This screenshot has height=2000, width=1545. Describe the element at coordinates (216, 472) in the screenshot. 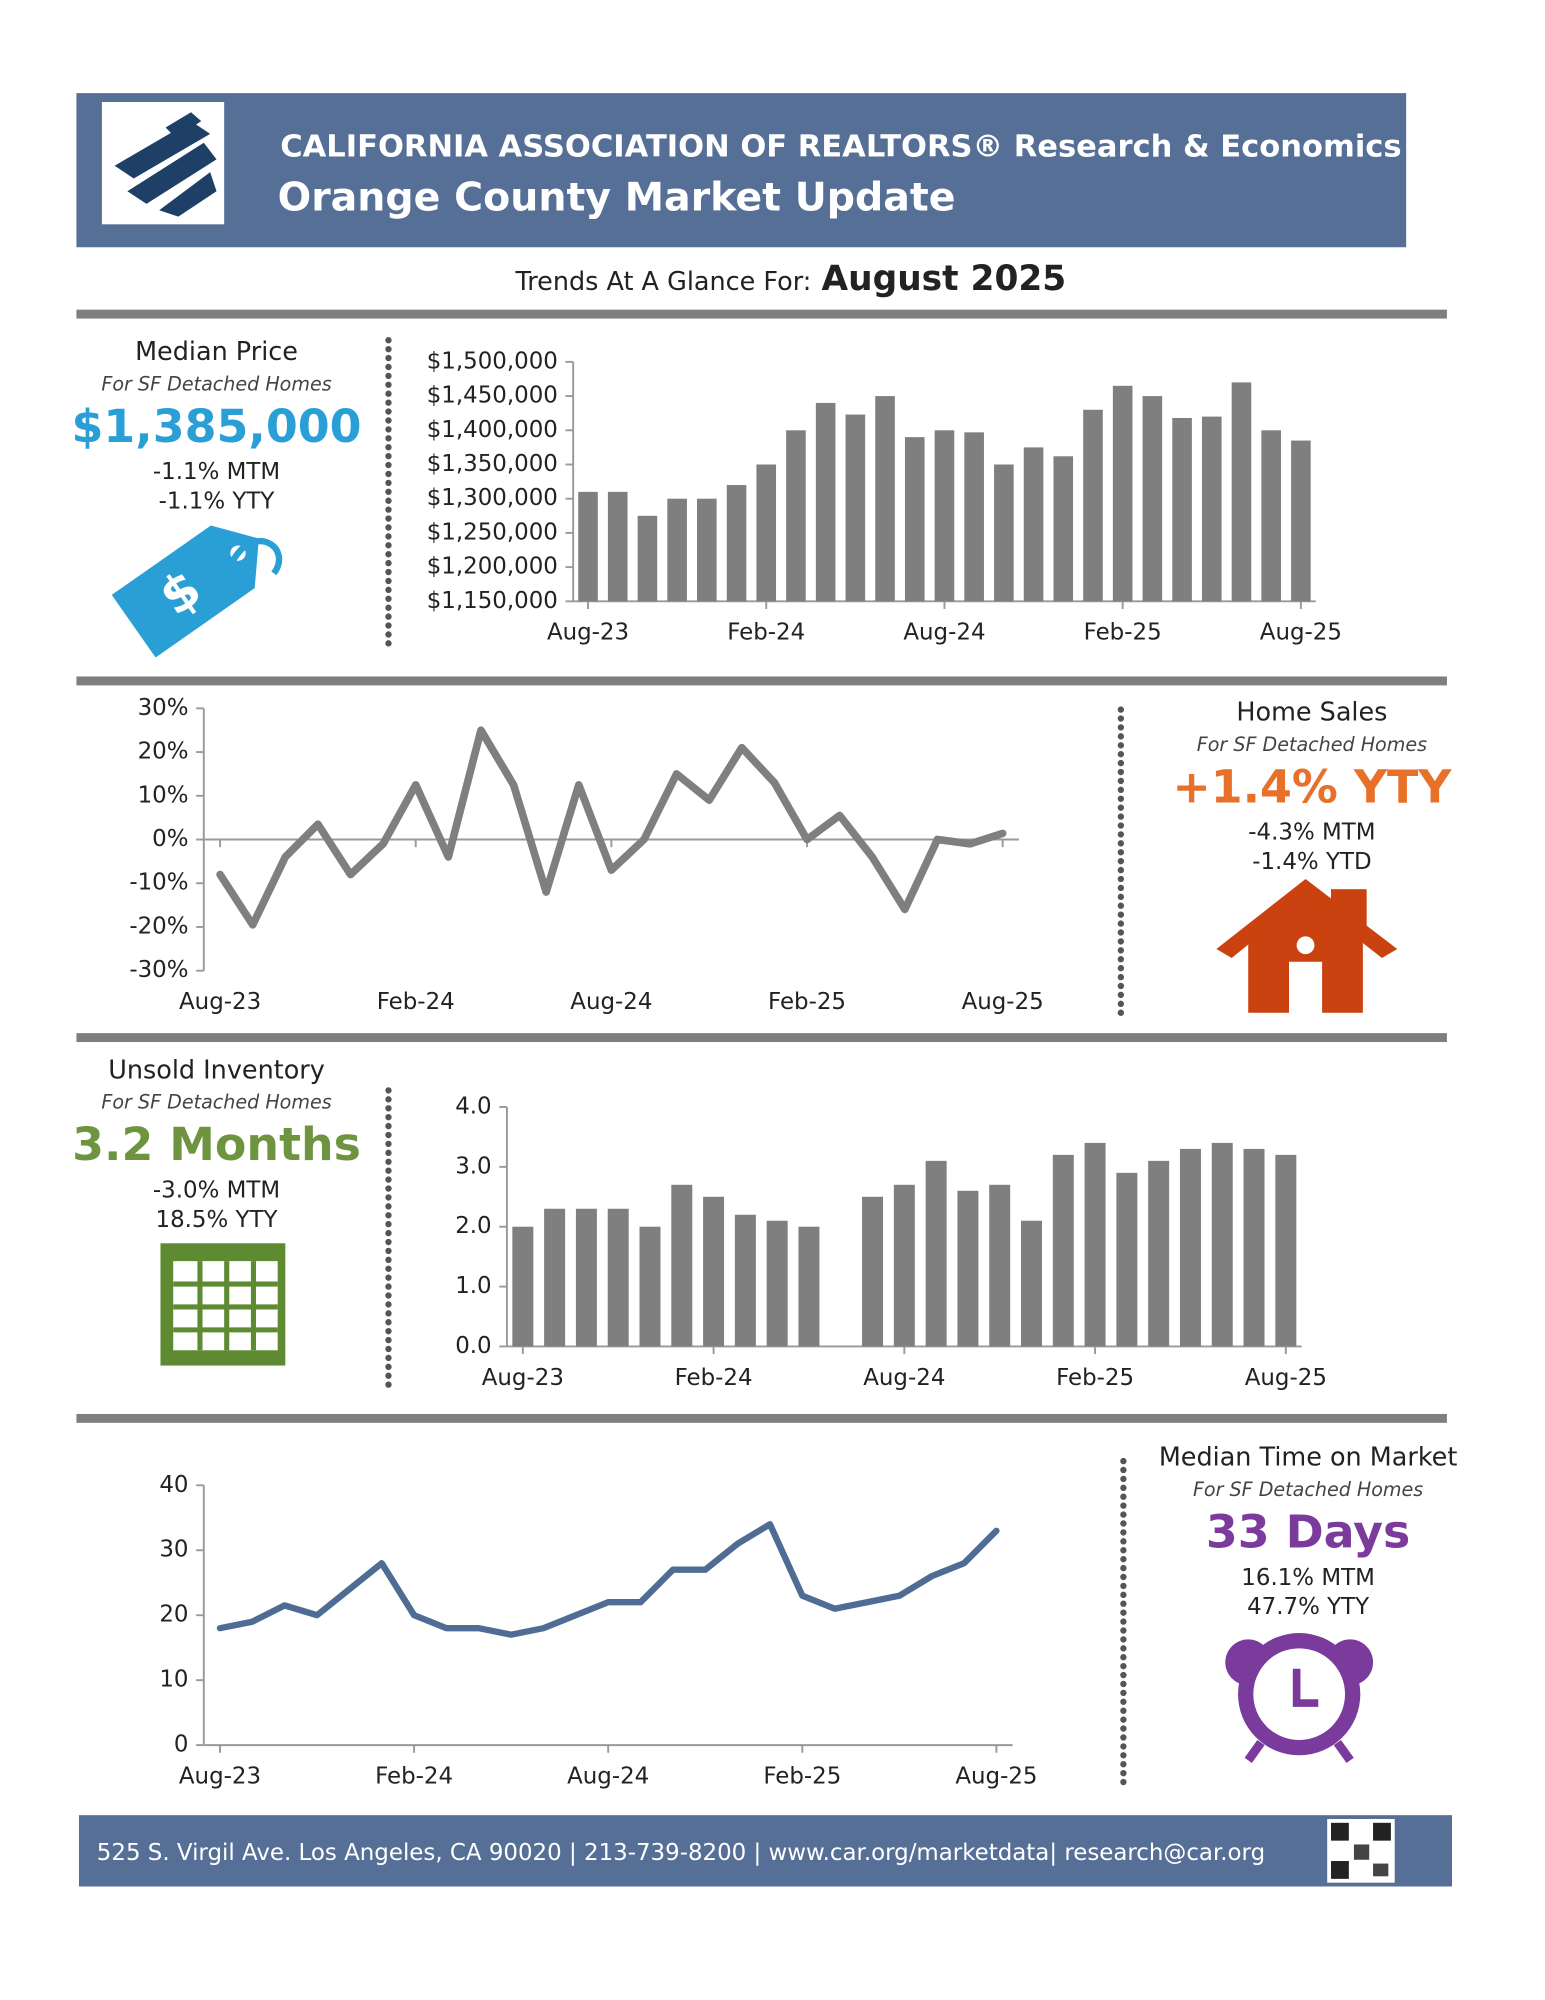

I see `panel-stat: -1.1% MTM` at that location.